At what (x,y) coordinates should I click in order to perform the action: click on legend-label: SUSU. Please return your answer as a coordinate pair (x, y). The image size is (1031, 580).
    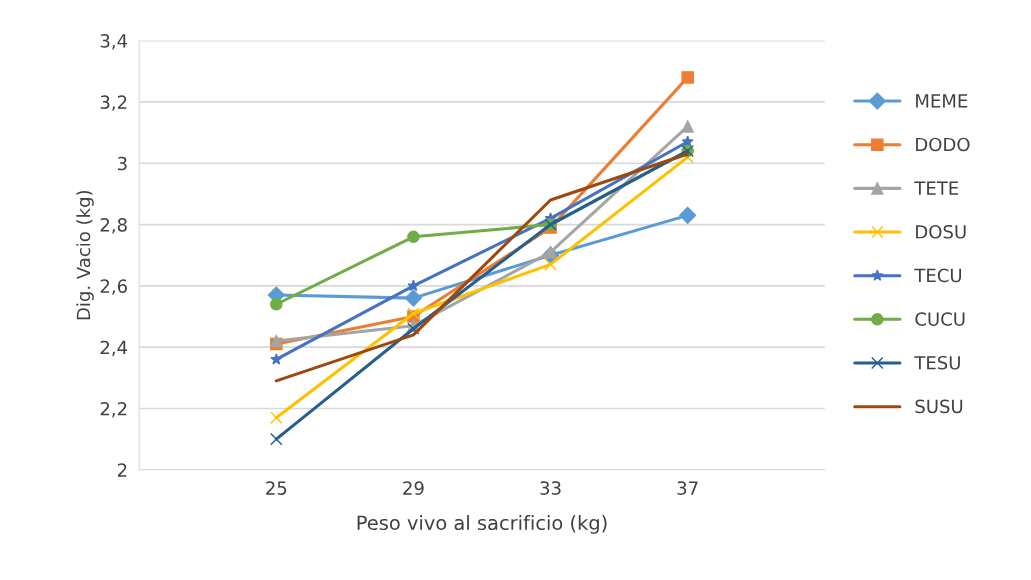
    Looking at the image, I should click on (939, 406).